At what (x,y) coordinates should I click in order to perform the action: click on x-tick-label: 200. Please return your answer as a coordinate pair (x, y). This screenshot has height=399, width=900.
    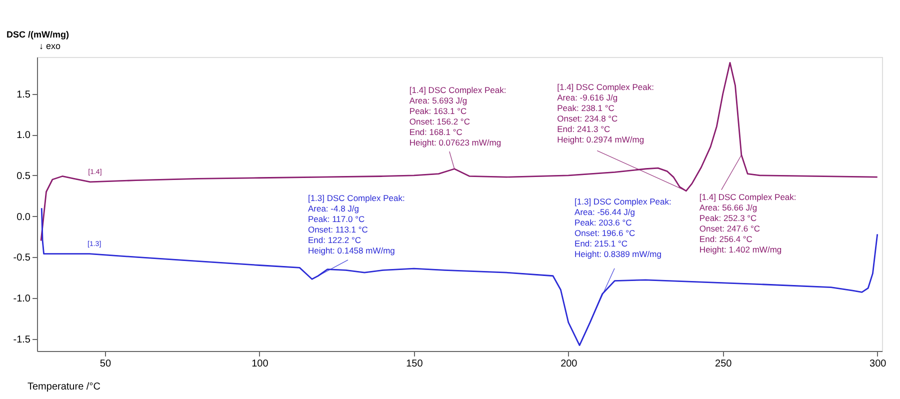
    Looking at the image, I should click on (569, 364).